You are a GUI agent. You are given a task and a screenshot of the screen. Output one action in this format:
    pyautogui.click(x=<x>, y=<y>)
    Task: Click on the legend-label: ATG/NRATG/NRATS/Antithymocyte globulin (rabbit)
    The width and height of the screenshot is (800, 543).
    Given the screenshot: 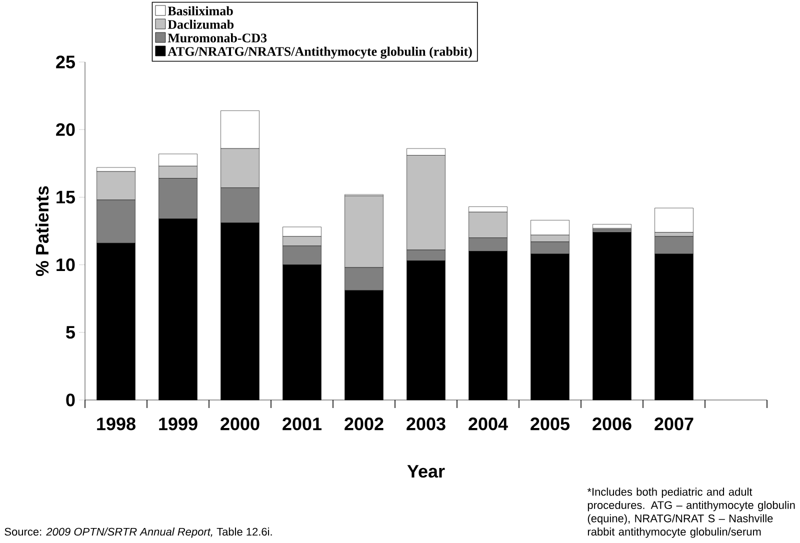 What is the action you would take?
    pyautogui.click(x=320, y=52)
    